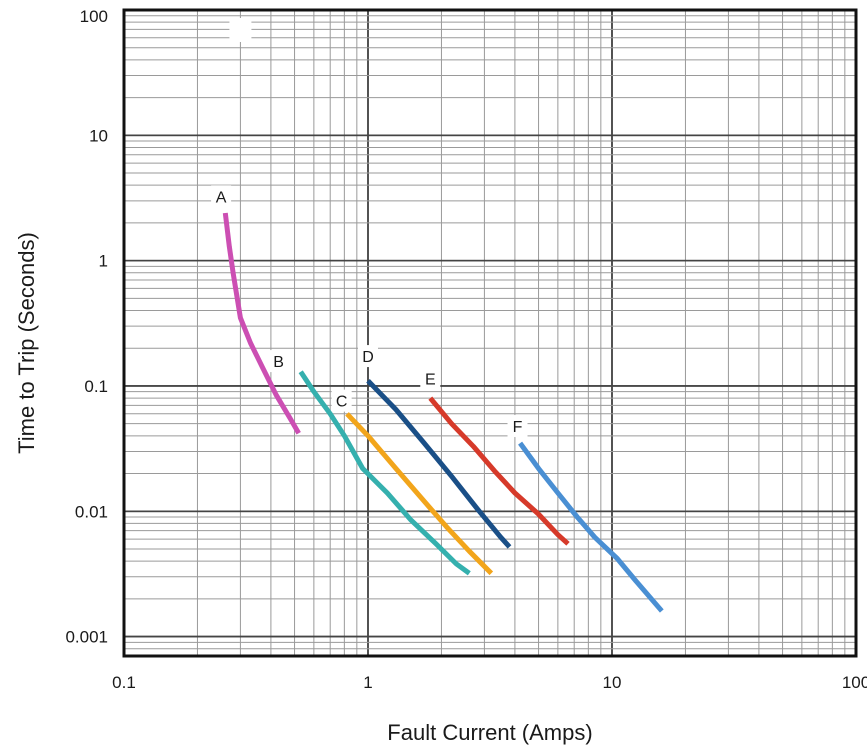  I want to click on plot-artifact-mark, so click(240, 30).